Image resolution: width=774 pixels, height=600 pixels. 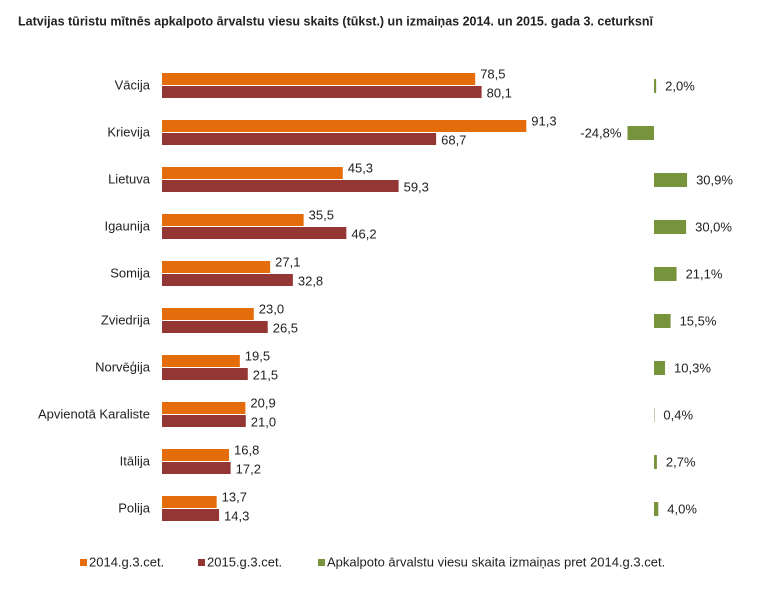 I want to click on value-label: 14,3, so click(x=236, y=515).